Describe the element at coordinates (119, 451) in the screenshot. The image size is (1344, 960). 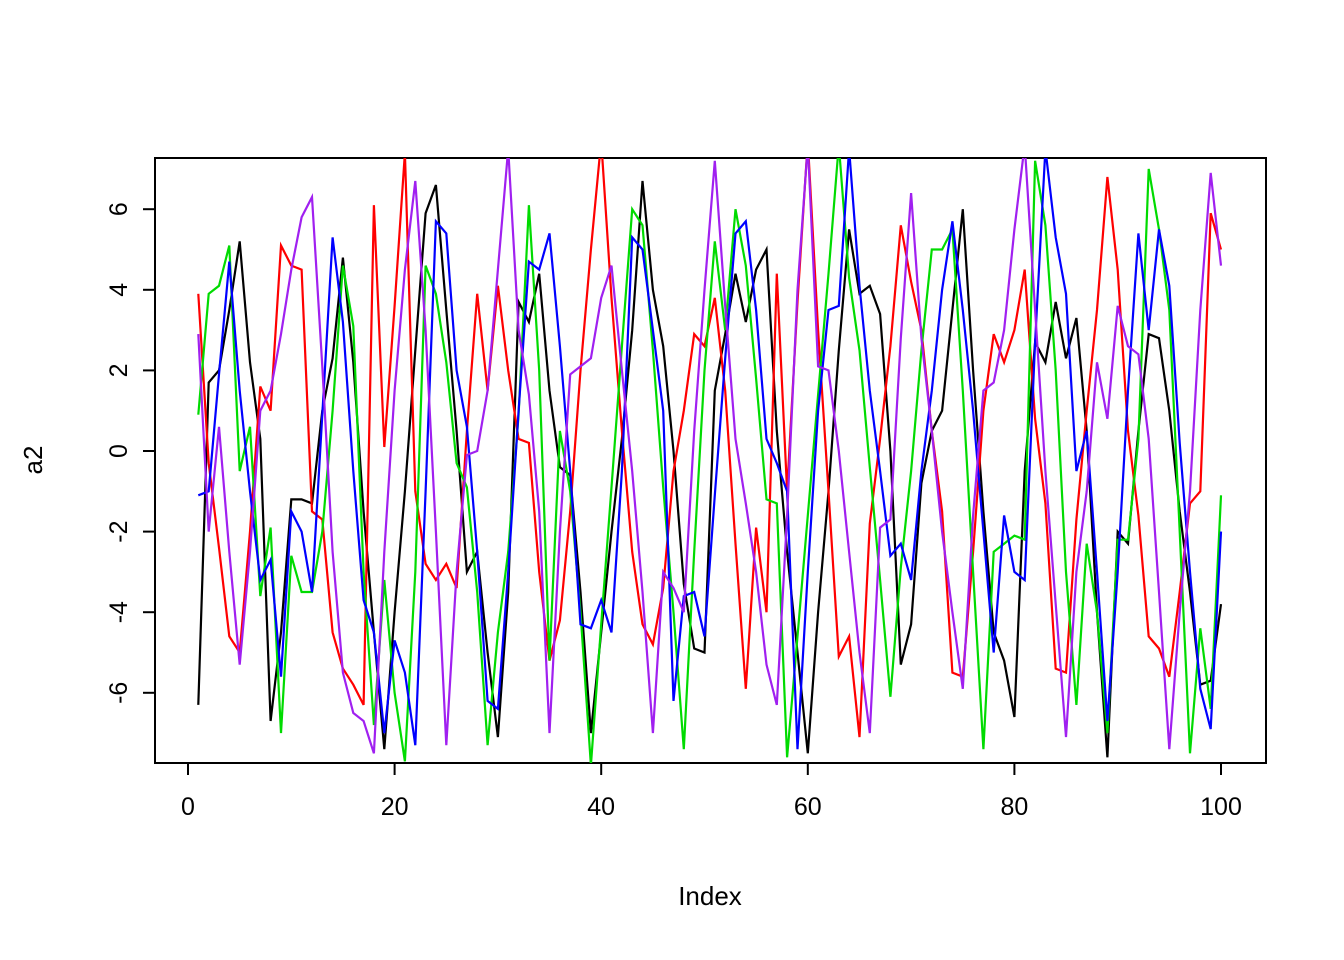
I see `y-tick-label: 0` at that location.